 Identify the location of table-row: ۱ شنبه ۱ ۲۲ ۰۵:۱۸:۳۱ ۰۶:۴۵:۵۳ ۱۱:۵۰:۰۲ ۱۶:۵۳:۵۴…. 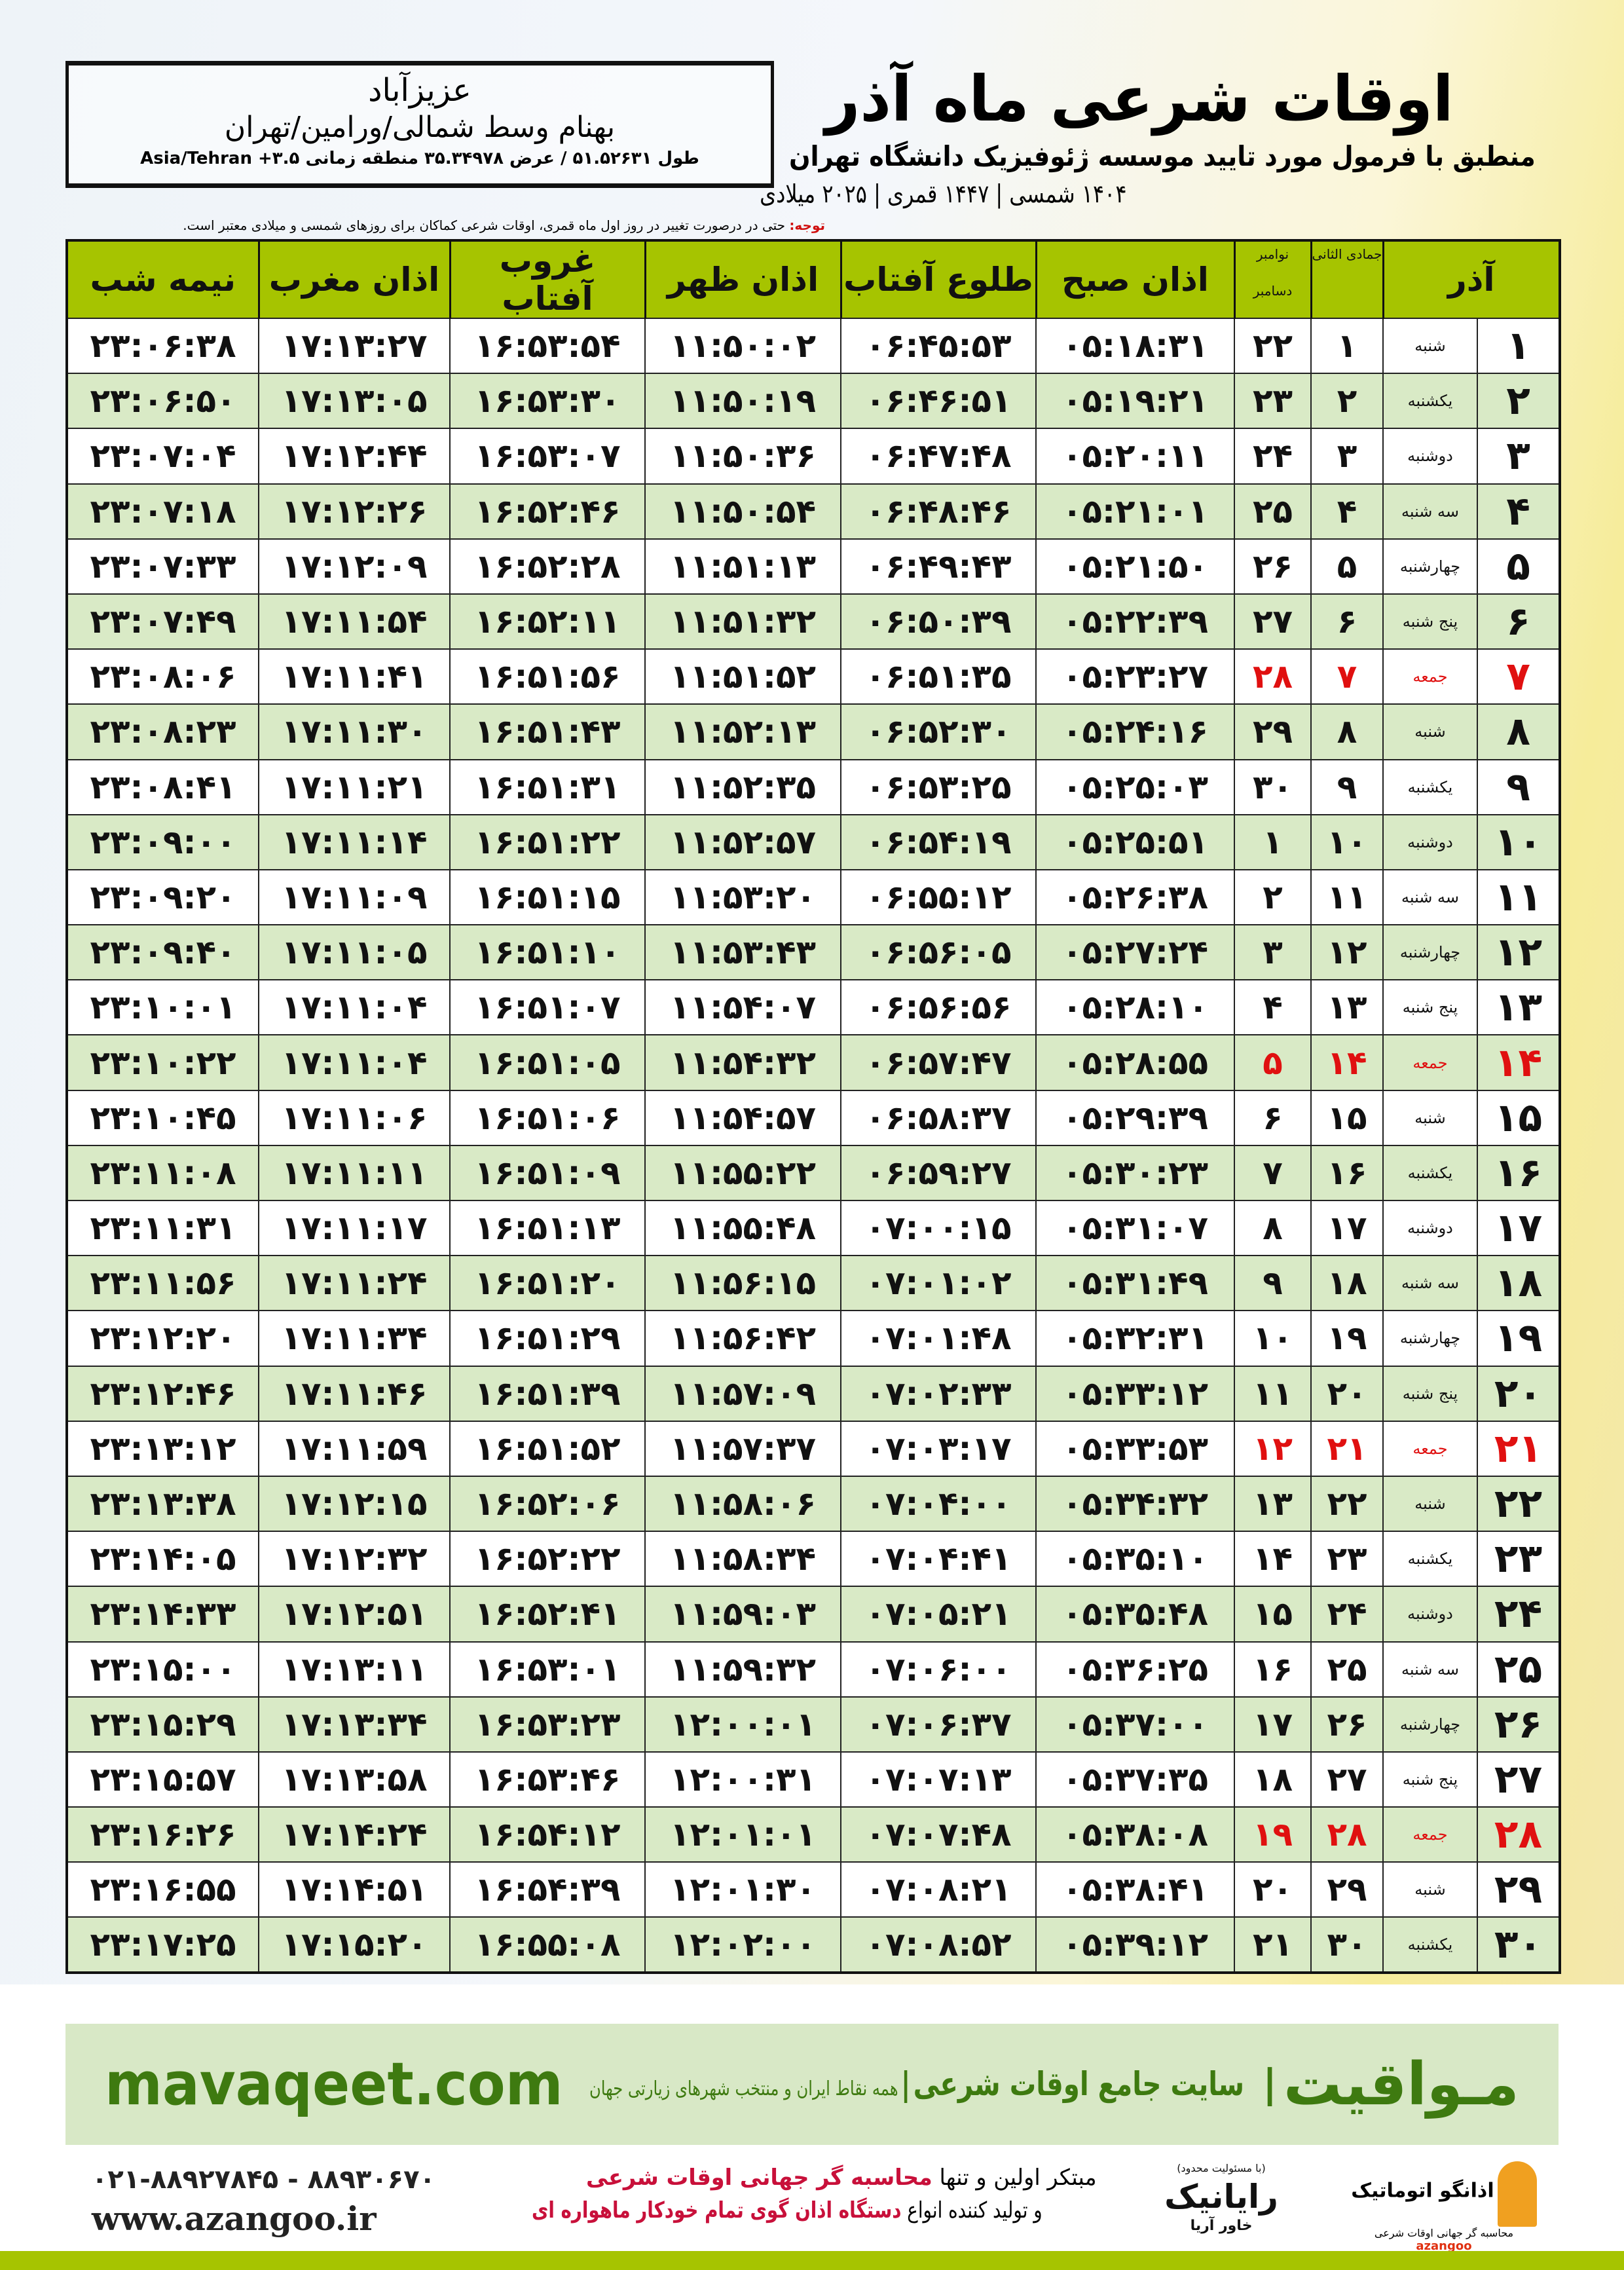
(813, 346).